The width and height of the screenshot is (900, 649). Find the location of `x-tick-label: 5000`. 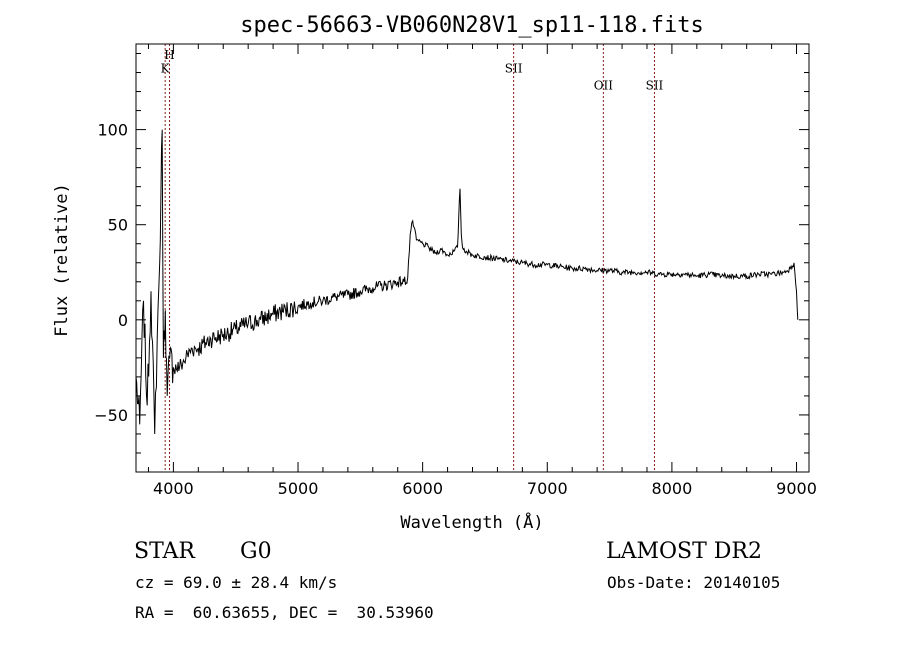

x-tick-label: 5000 is located at coordinates (298, 488).